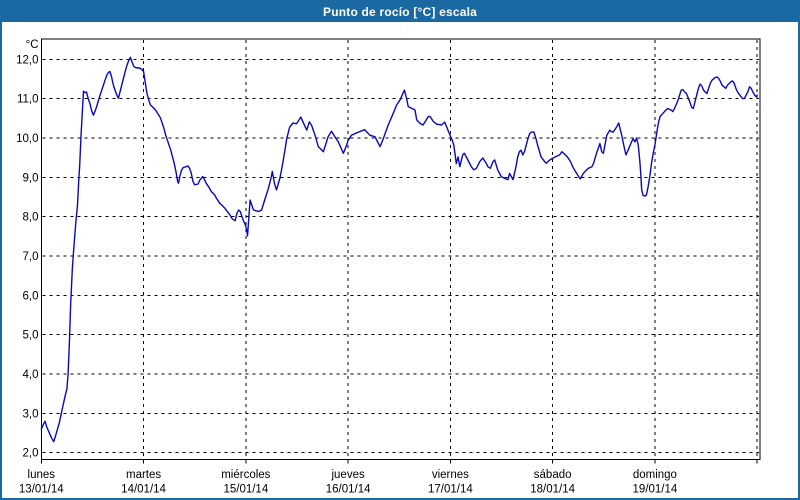 This screenshot has height=500, width=800. I want to click on y-tick-label: 4,0, so click(31, 375).